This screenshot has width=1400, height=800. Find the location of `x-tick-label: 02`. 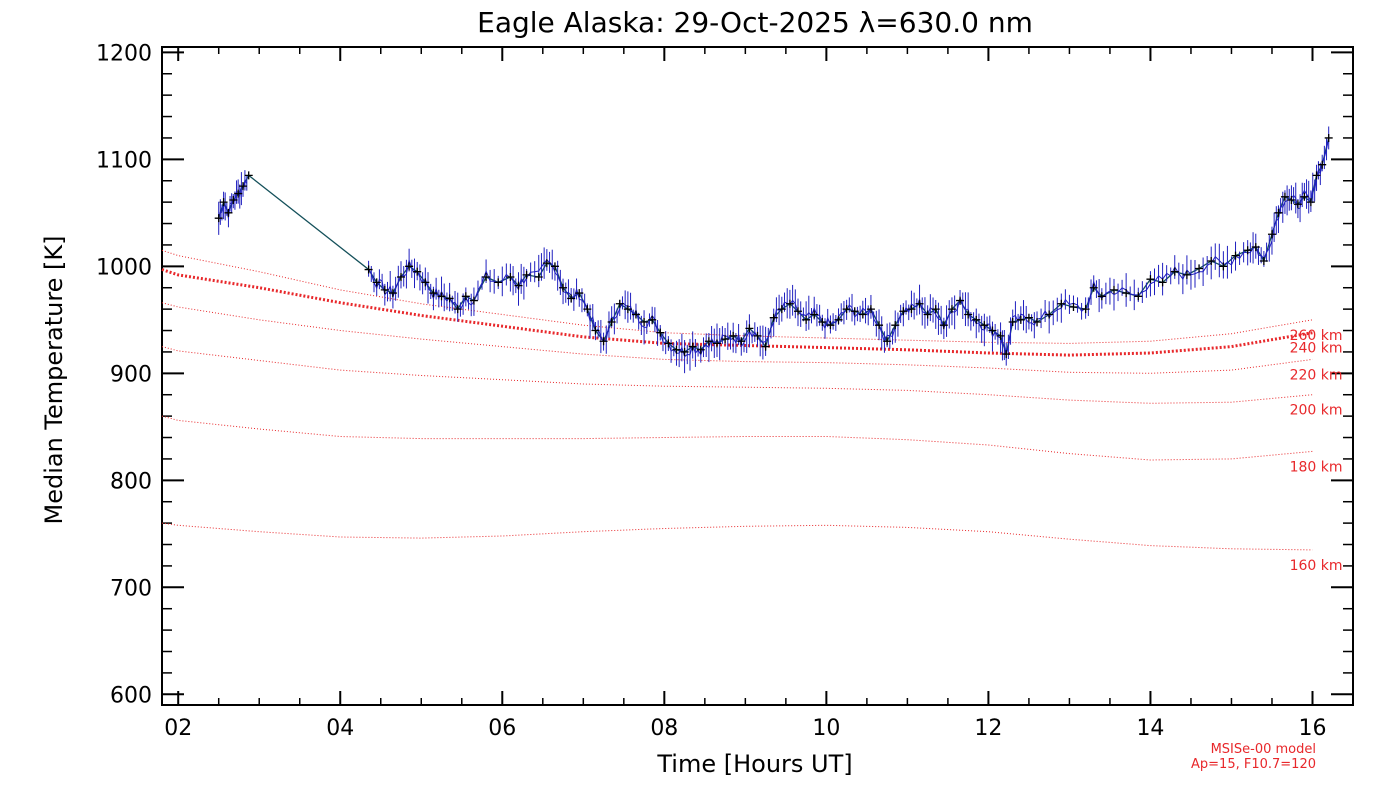

x-tick-label: 02 is located at coordinates (178, 728).